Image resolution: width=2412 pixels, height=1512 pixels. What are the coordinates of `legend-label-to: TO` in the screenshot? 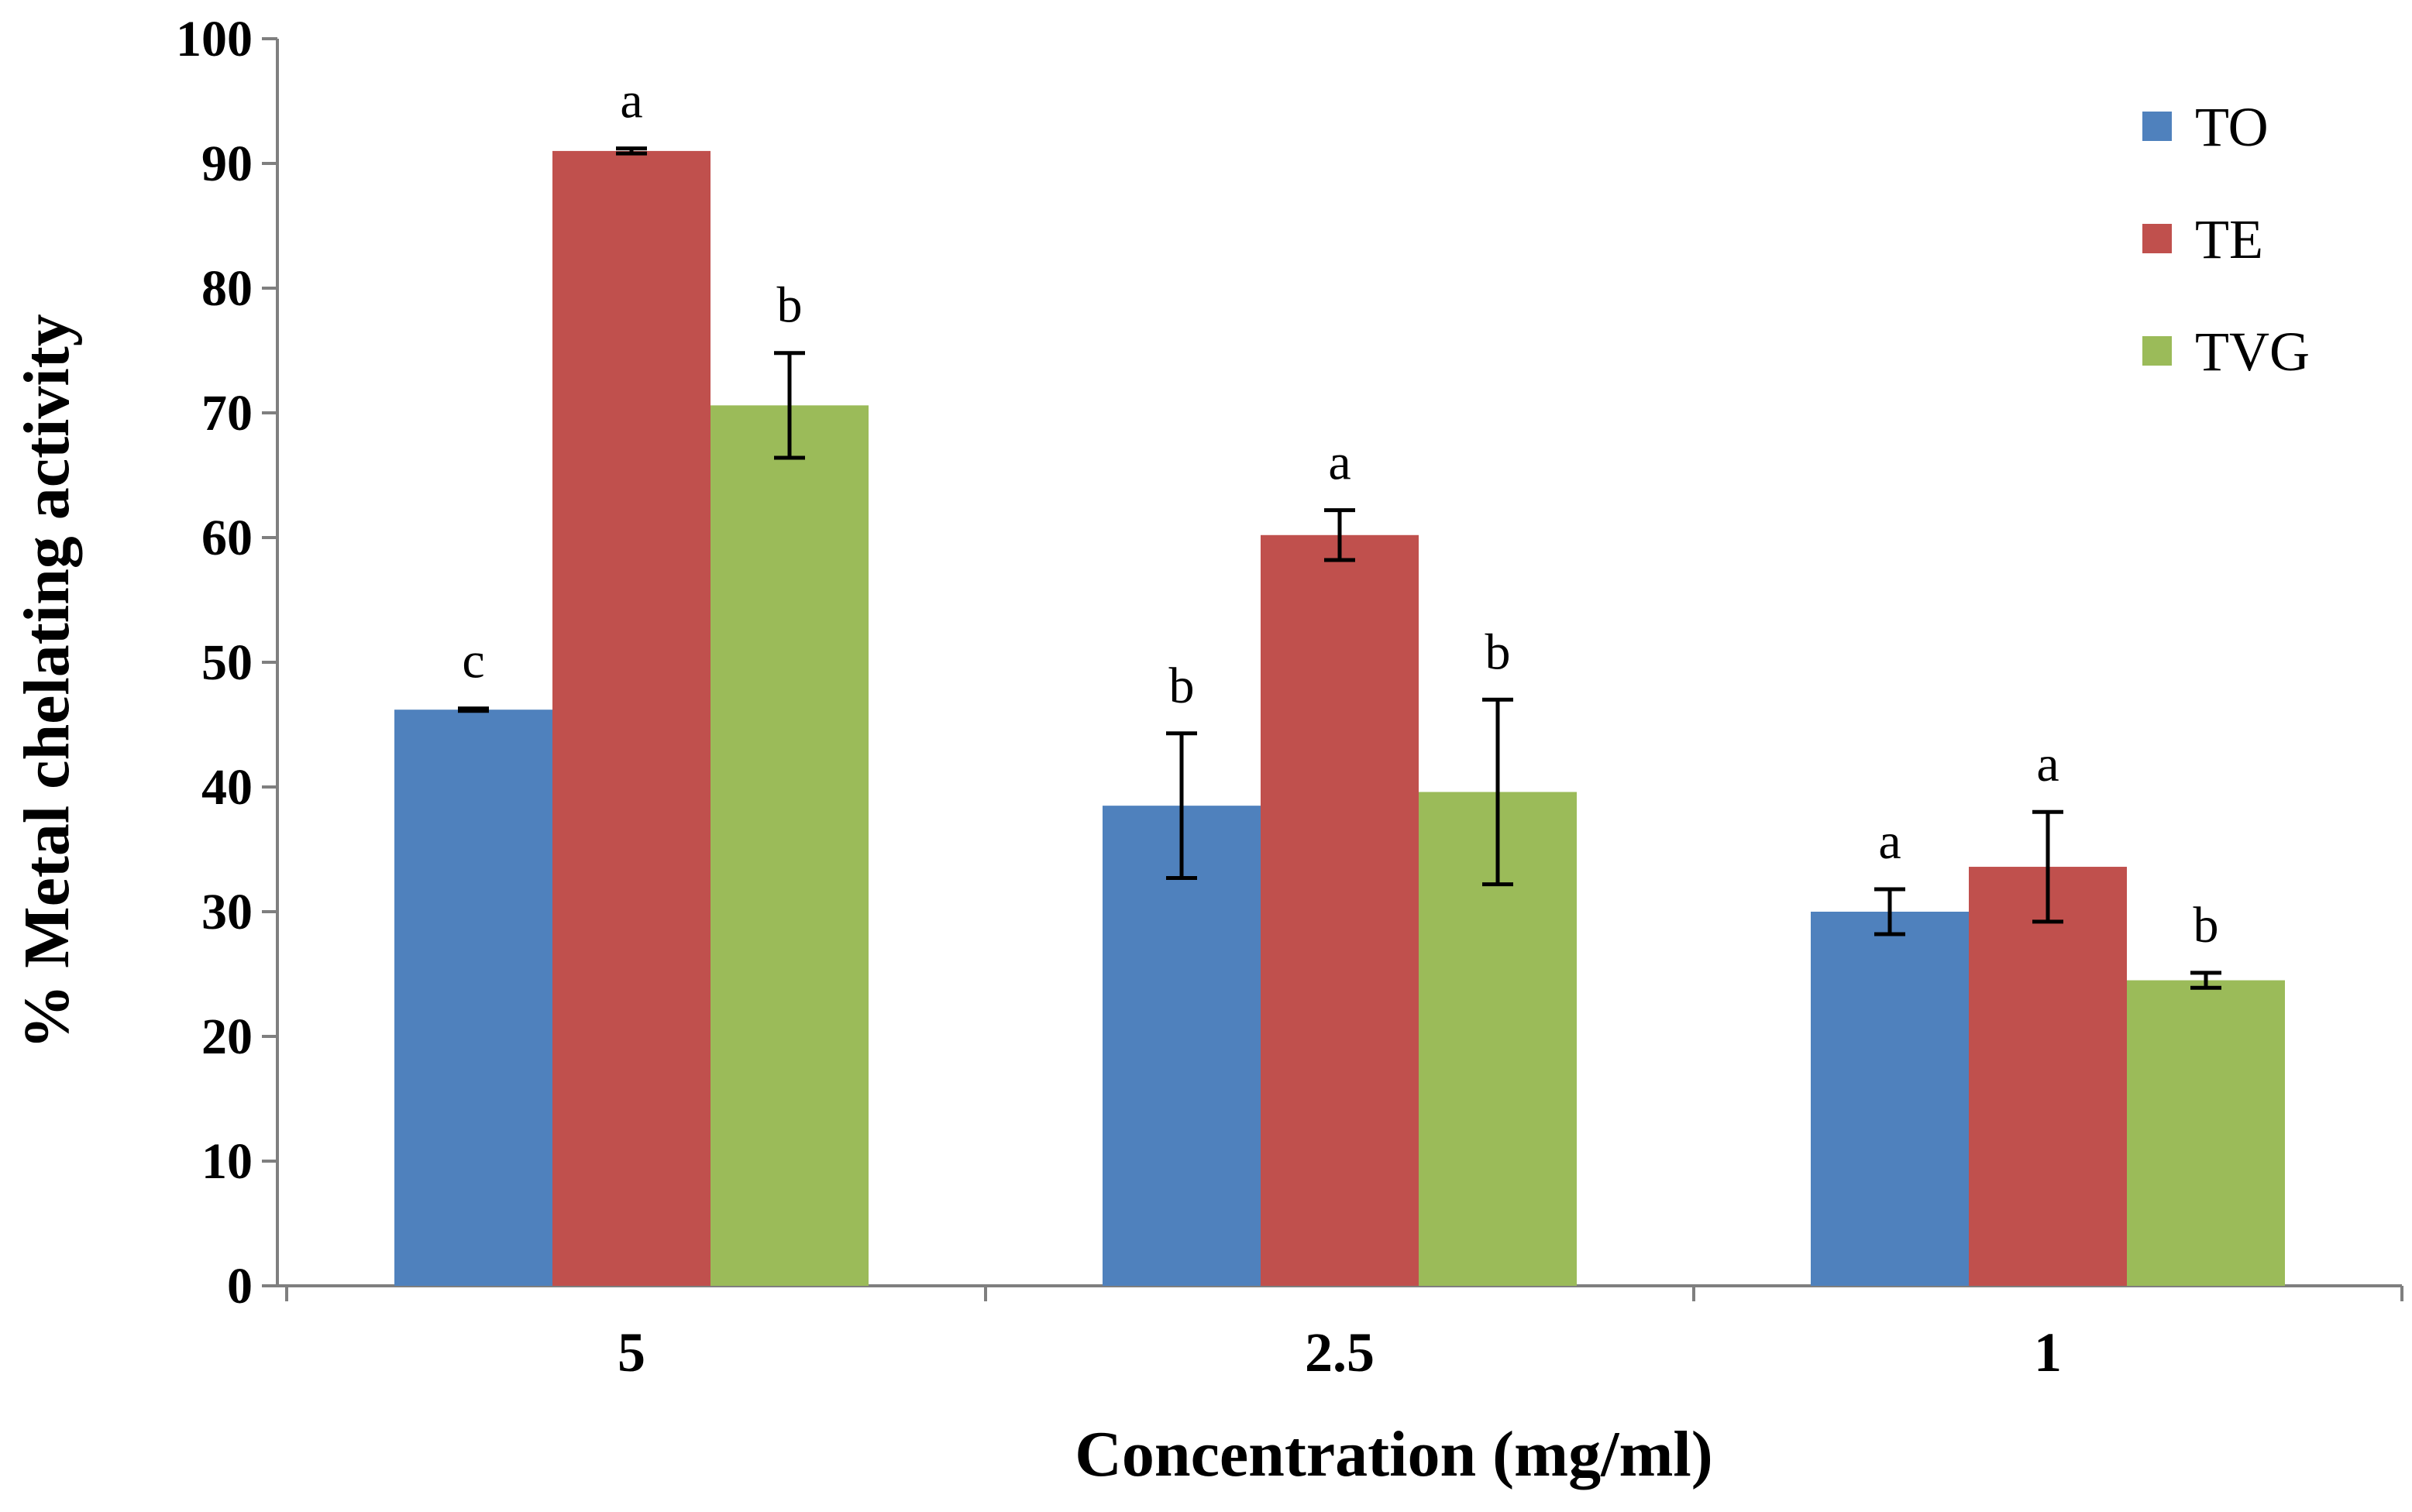 It's located at (2232, 127).